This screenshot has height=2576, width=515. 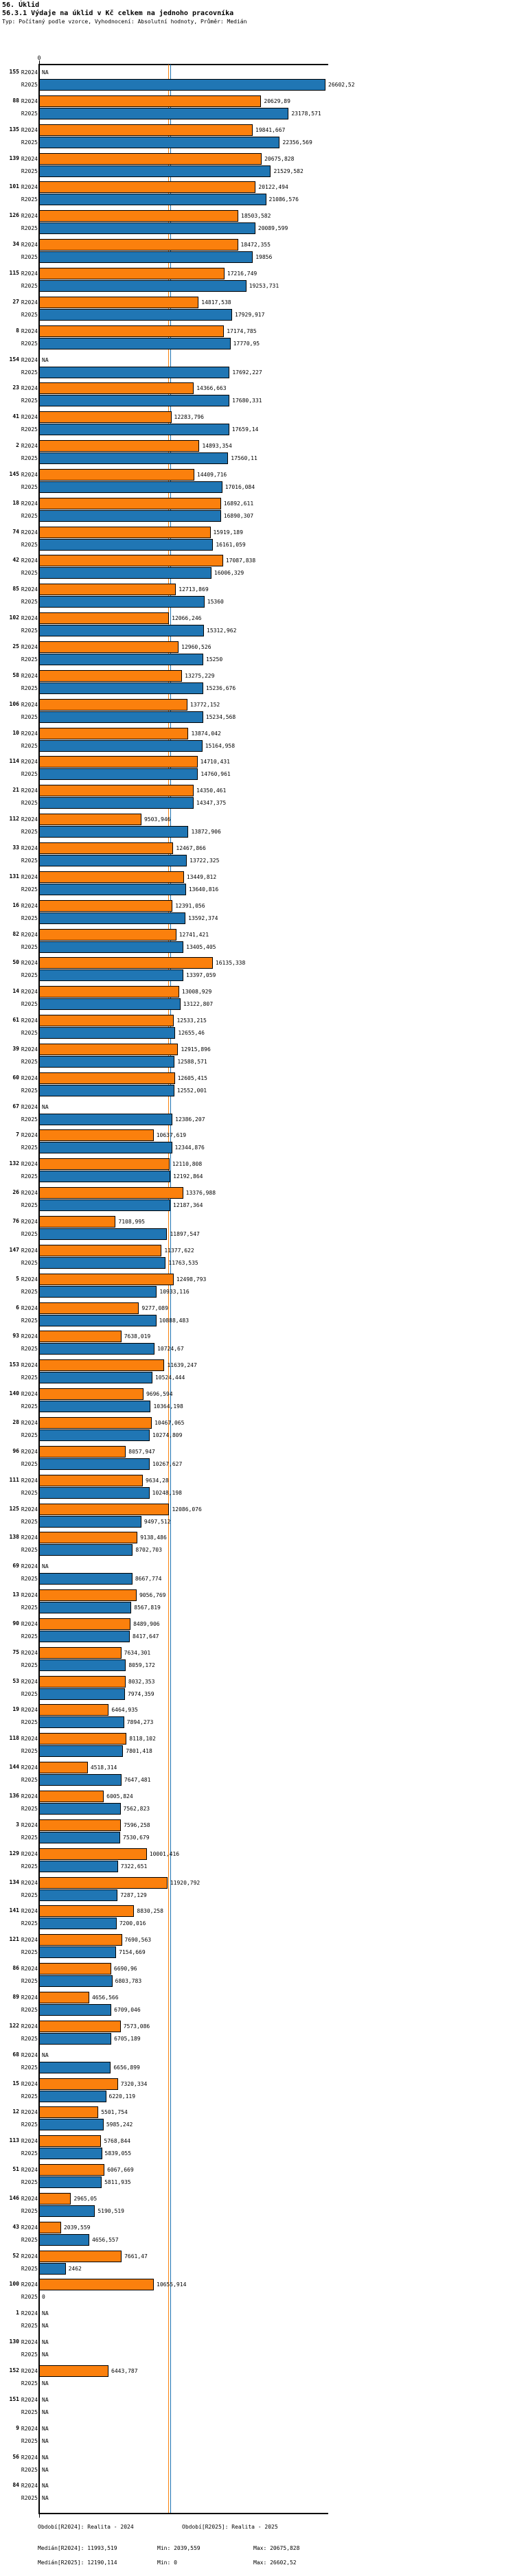 I want to click on value-label-r2025: 12187,364, so click(x=188, y=1205).